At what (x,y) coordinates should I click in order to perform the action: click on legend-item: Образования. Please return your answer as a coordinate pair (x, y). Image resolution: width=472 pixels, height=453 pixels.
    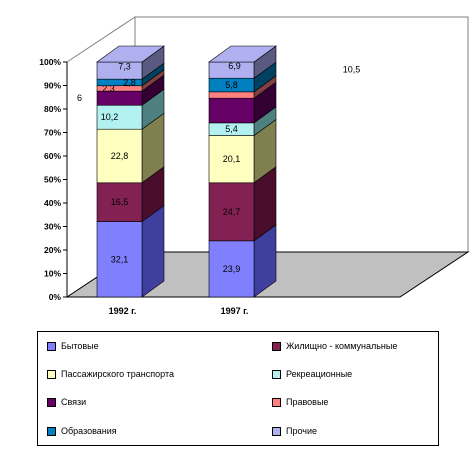
    Looking at the image, I should click on (82, 431).